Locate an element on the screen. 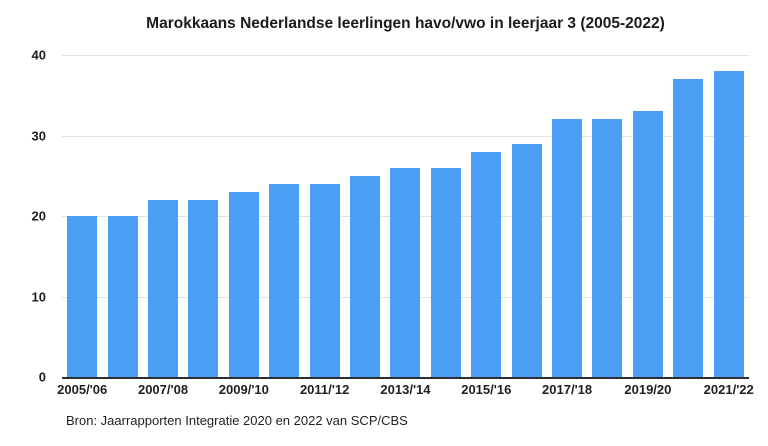 Image resolution: width=768 pixels, height=446 pixels. x-slot-8: 2013/'14 is located at coordinates (405, 390).